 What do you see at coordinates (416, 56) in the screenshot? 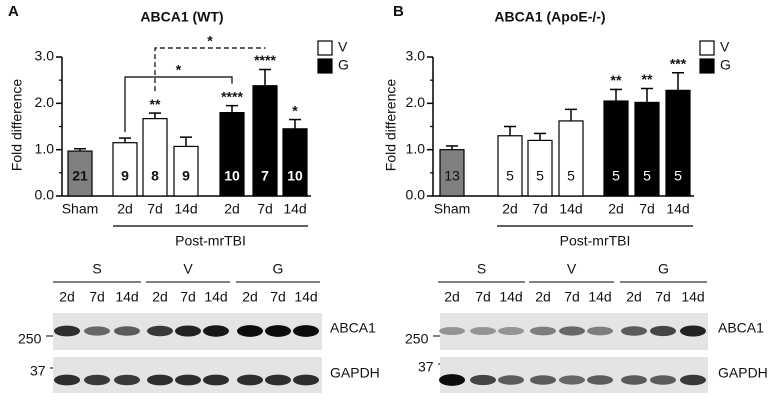
I see `y-tick-label: 3.0` at bounding box center [416, 56].